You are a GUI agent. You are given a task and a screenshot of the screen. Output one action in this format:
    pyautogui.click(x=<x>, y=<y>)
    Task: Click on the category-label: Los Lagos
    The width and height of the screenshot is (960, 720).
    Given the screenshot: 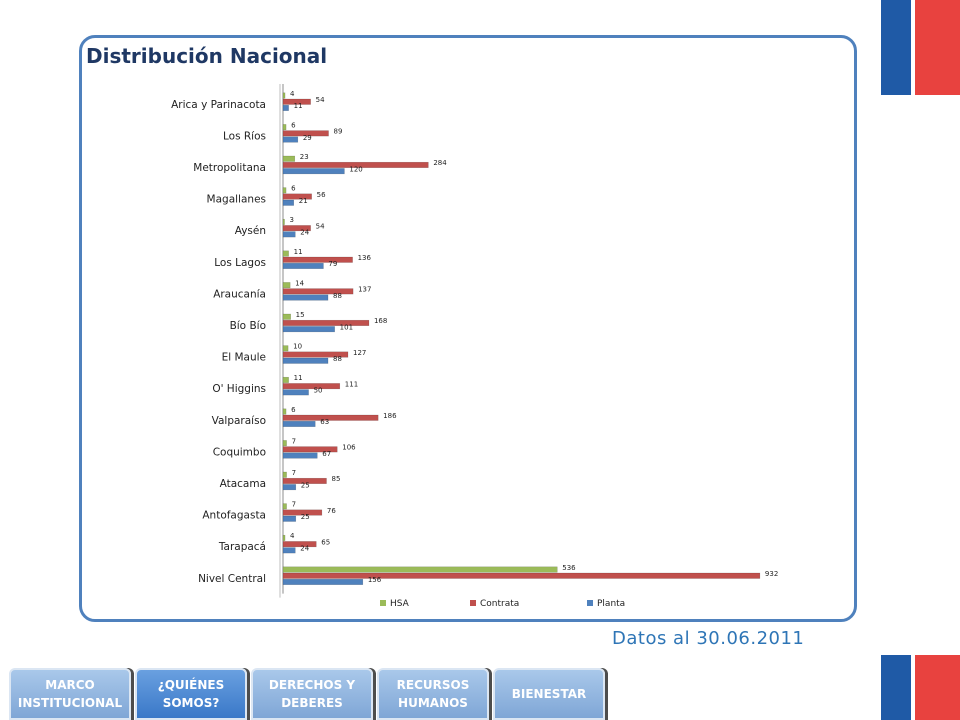 What is the action you would take?
    pyautogui.click(x=240, y=263)
    